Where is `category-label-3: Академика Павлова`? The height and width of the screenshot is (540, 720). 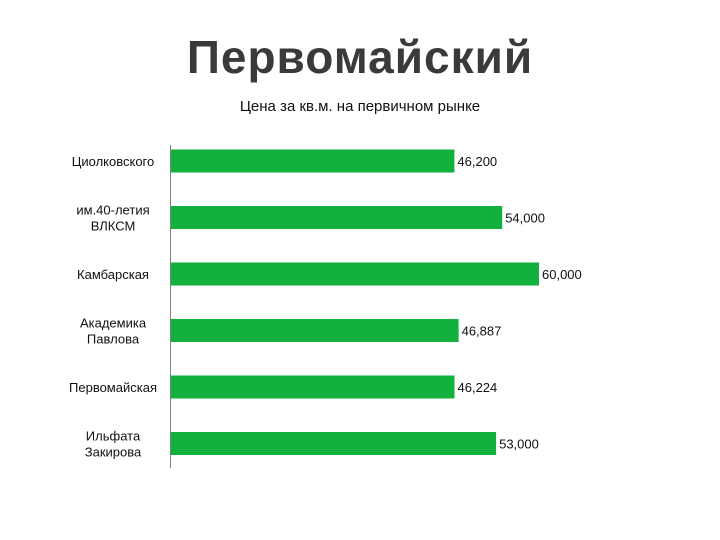
category-label-3: Академика Павлова is located at coordinates (113, 331).